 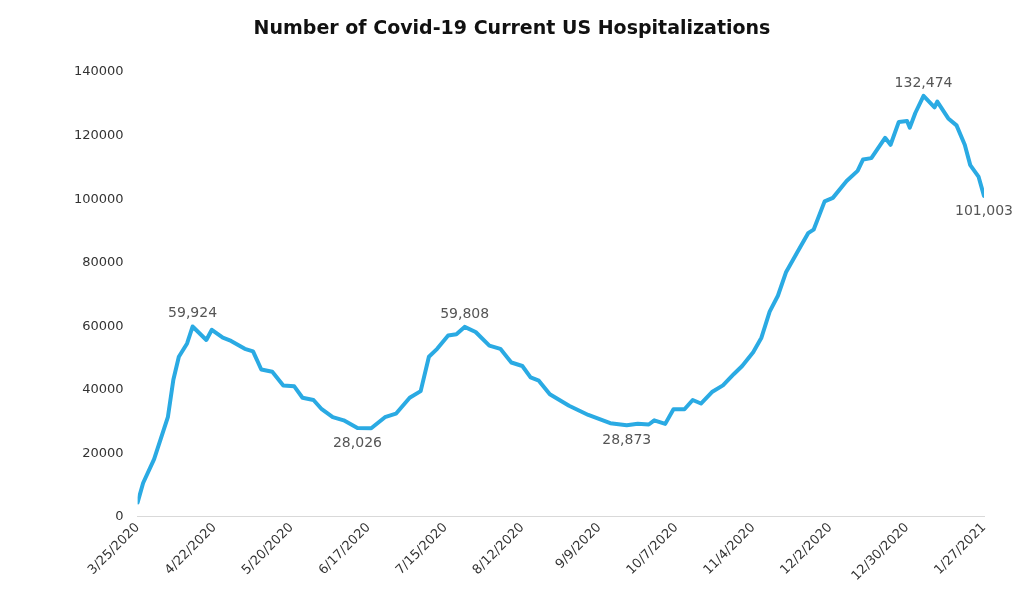 I want to click on y-tick-label: 140000, so click(x=98, y=71).